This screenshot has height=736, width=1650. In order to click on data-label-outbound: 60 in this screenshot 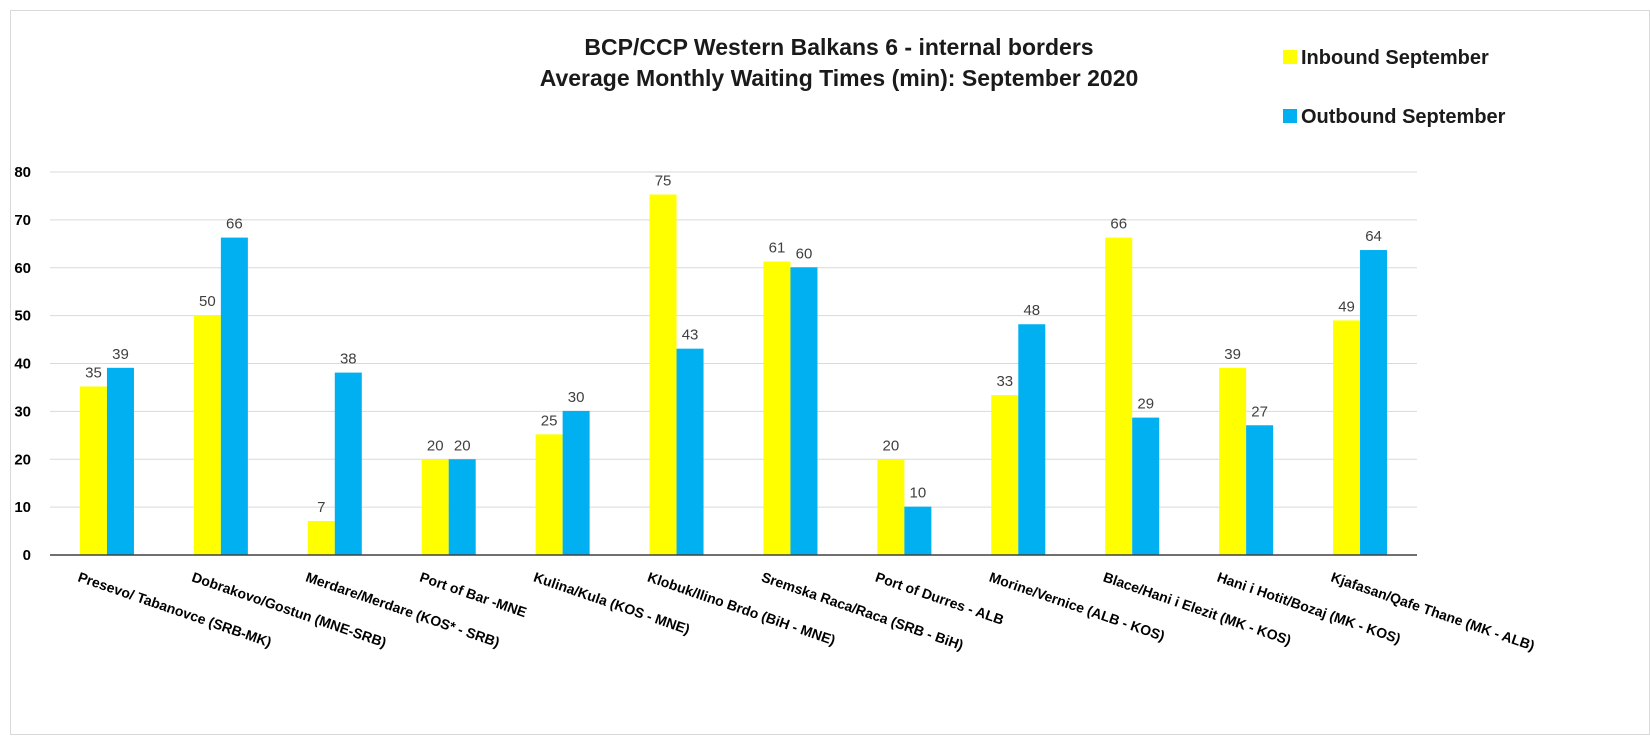, I will do `click(804, 253)`.